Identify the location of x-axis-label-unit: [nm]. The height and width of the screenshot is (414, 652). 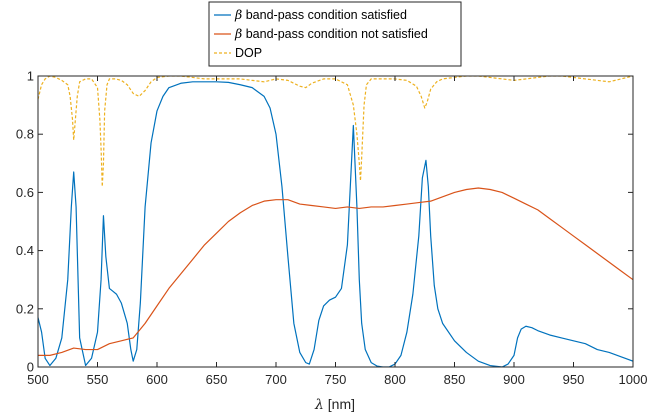
(341, 404).